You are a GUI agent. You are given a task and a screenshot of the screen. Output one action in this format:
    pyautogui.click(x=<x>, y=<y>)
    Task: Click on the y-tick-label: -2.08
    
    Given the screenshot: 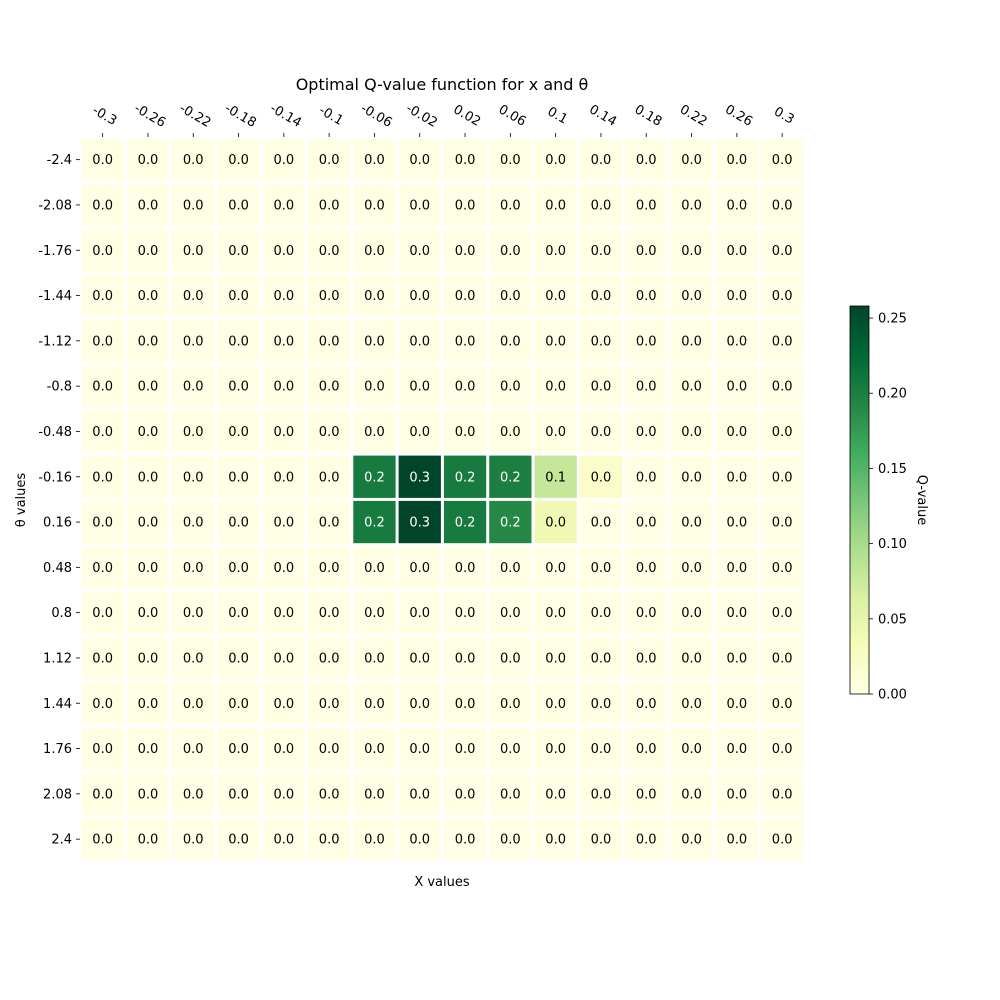 What is the action you would take?
    pyautogui.click(x=55, y=205)
    